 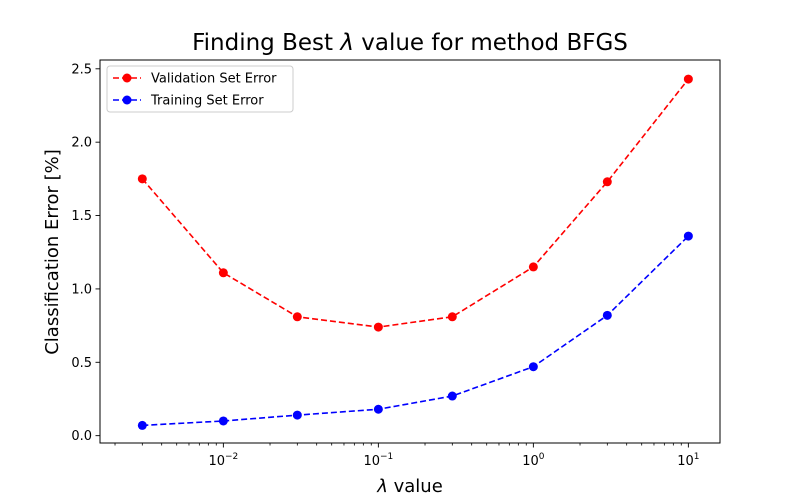 What do you see at coordinates (52, 252) in the screenshot?
I see `y-axis-label: Classification Error [%]` at bounding box center [52, 252].